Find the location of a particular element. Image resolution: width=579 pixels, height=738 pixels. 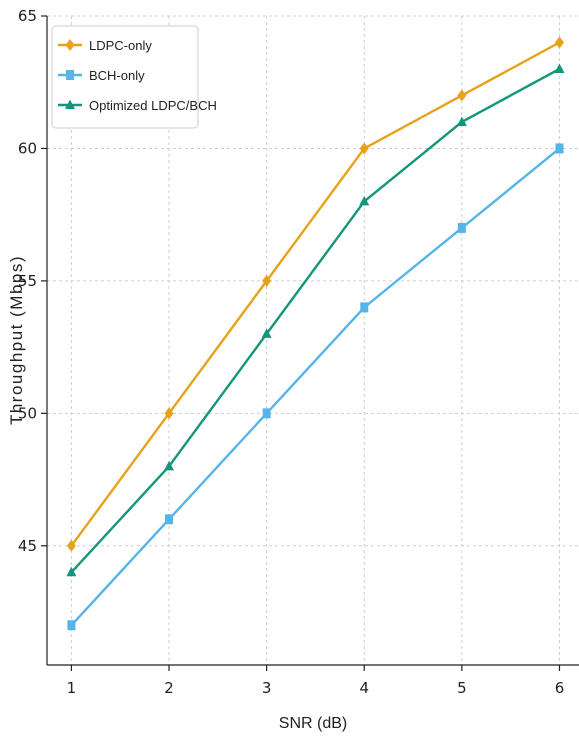

x-tick-label: 2 is located at coordinates (169, 688).